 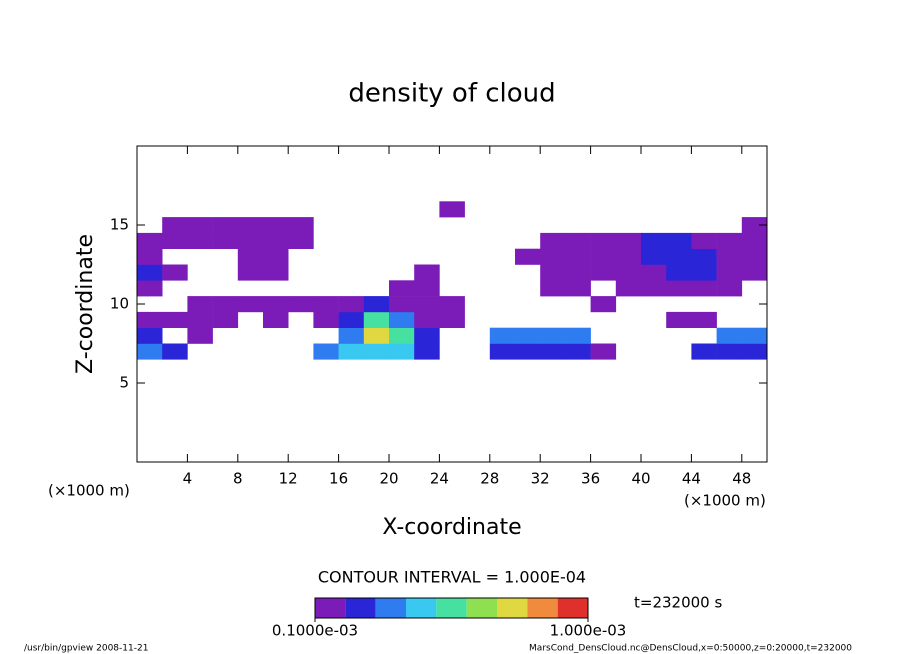 What do you see at coordinates (540, 479) in the screenshot?
I see `x-tick-label: 32` at bounding box center [540, 479].